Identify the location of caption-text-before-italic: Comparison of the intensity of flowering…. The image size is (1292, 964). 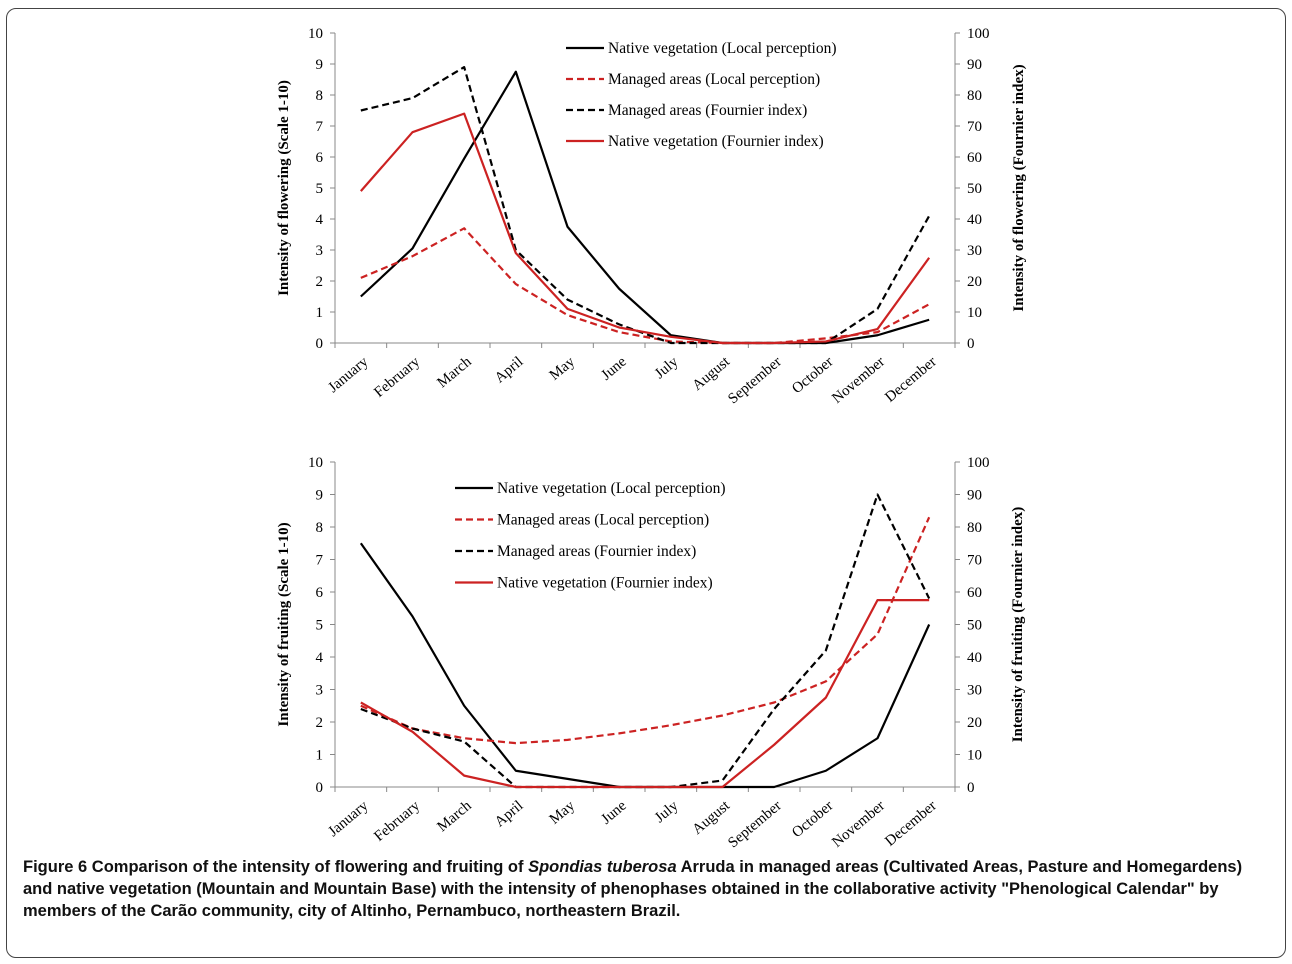
(308, 867).